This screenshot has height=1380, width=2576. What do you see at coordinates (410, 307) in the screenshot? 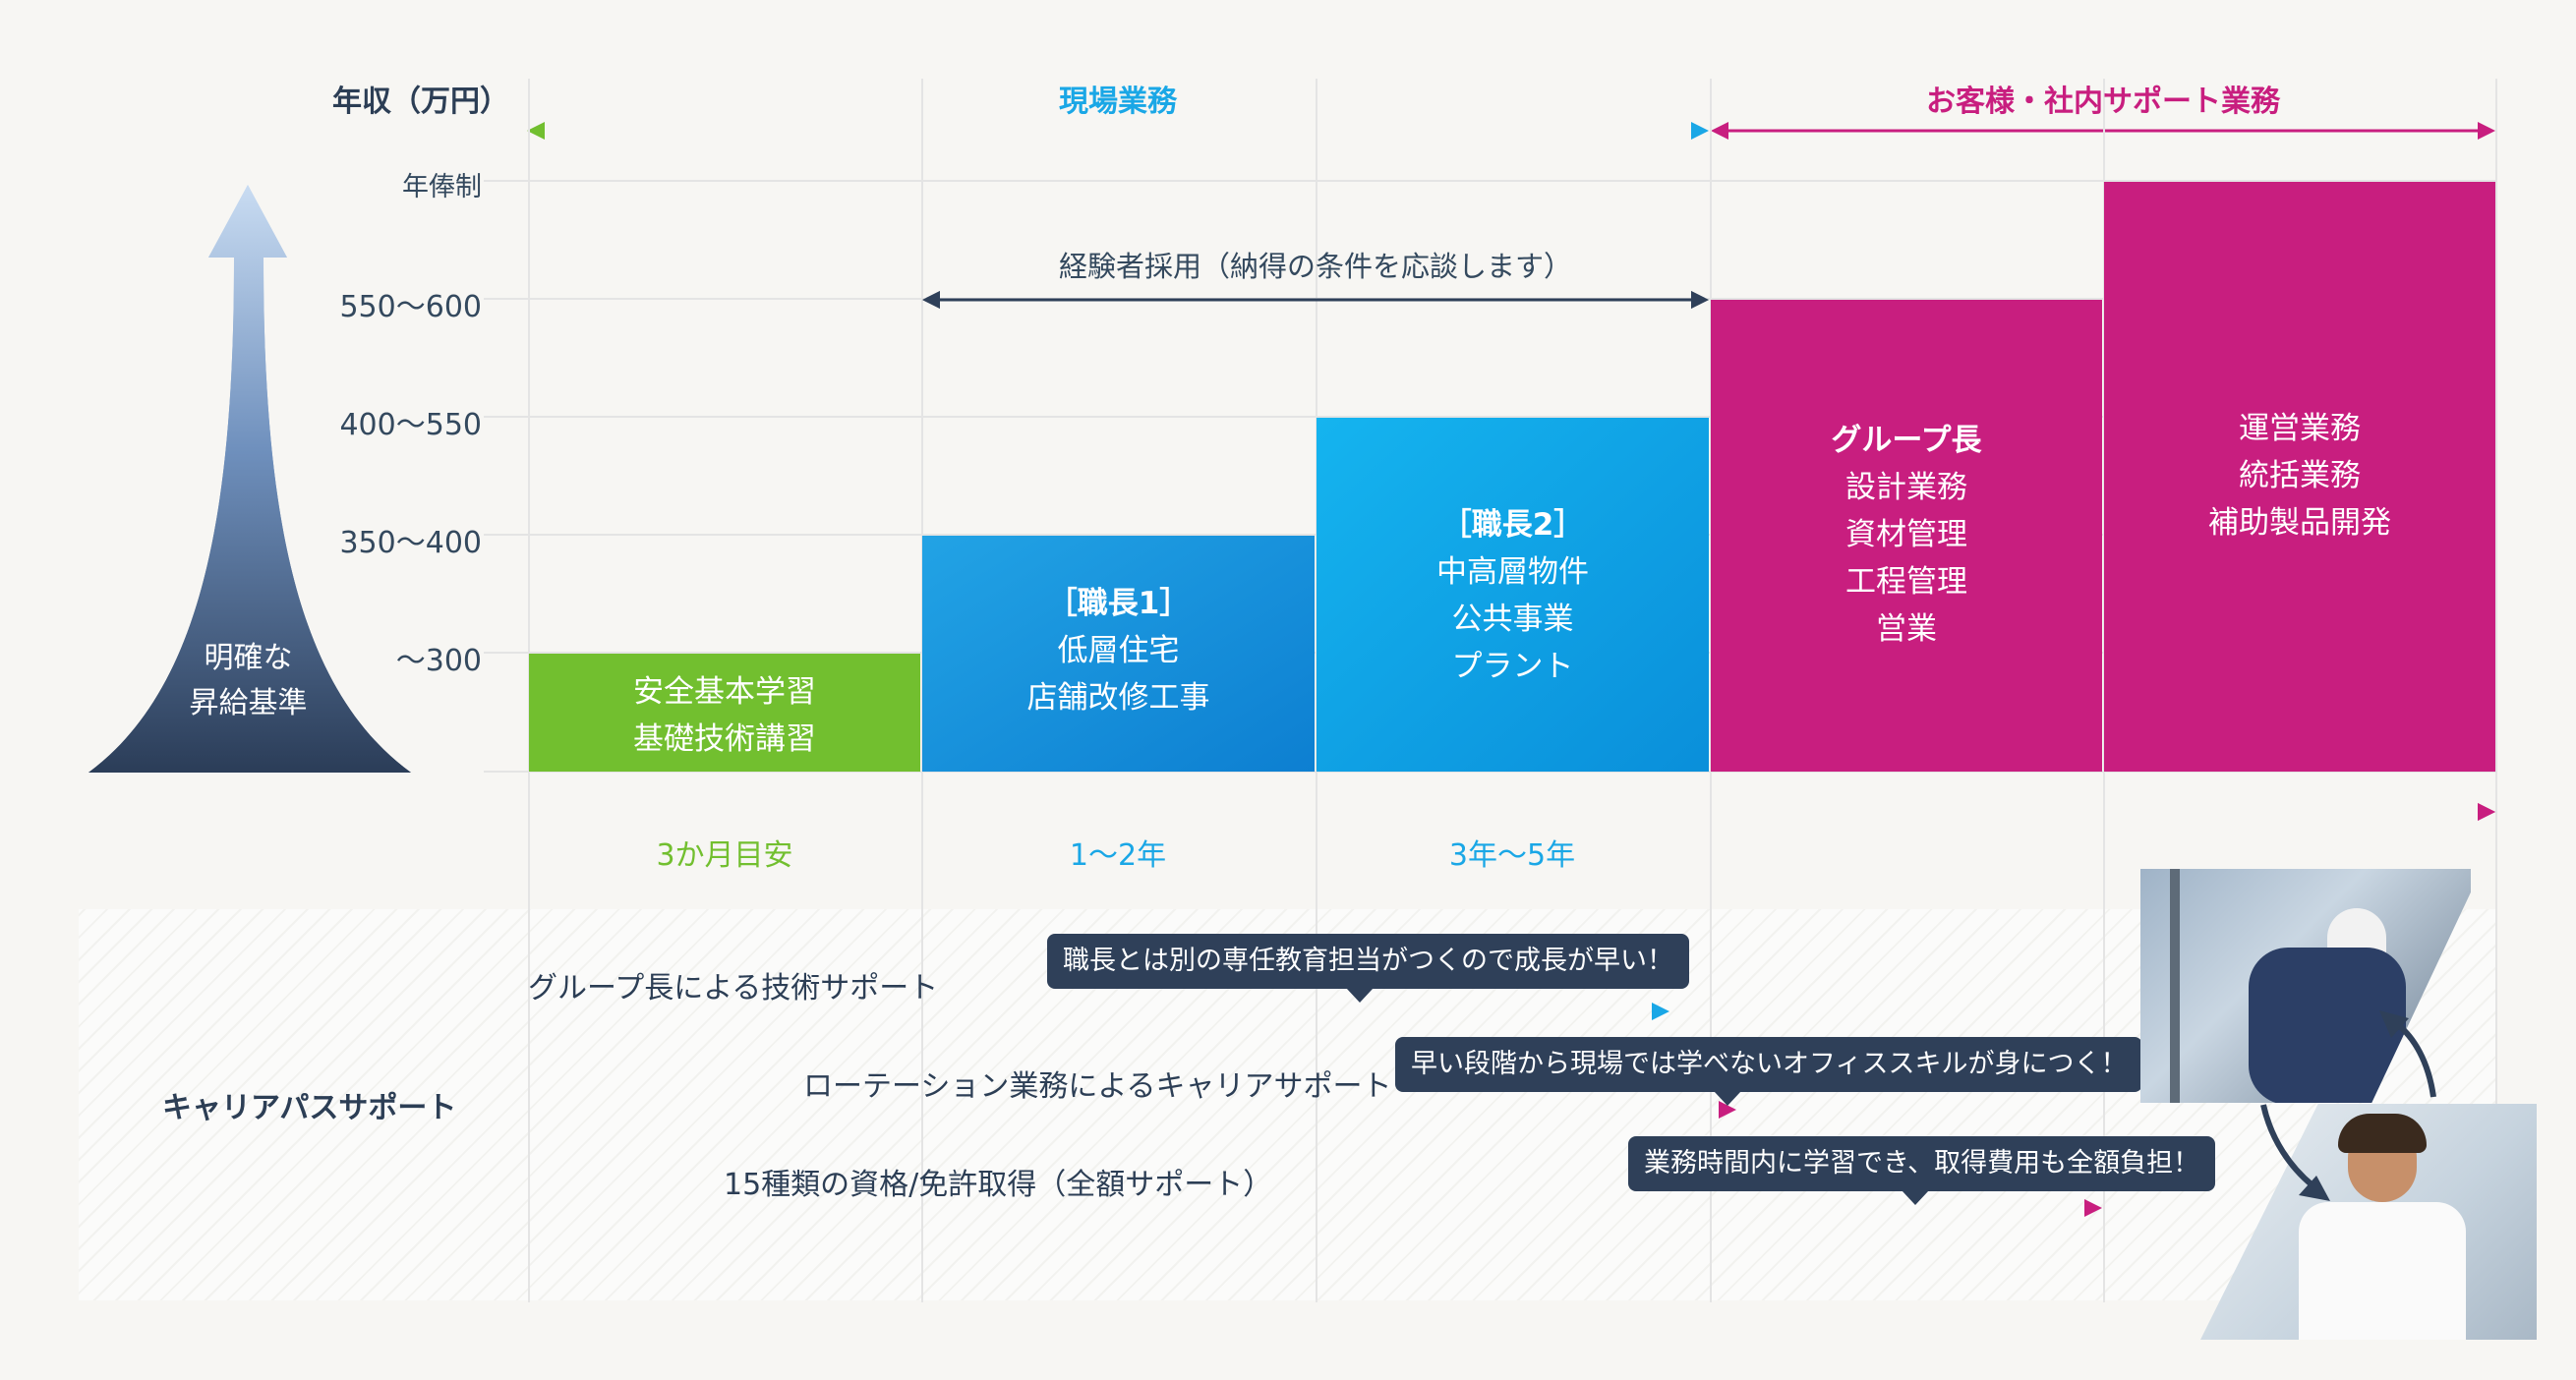
I see `y-label: 550〜600` at bounding box center [410, 307].